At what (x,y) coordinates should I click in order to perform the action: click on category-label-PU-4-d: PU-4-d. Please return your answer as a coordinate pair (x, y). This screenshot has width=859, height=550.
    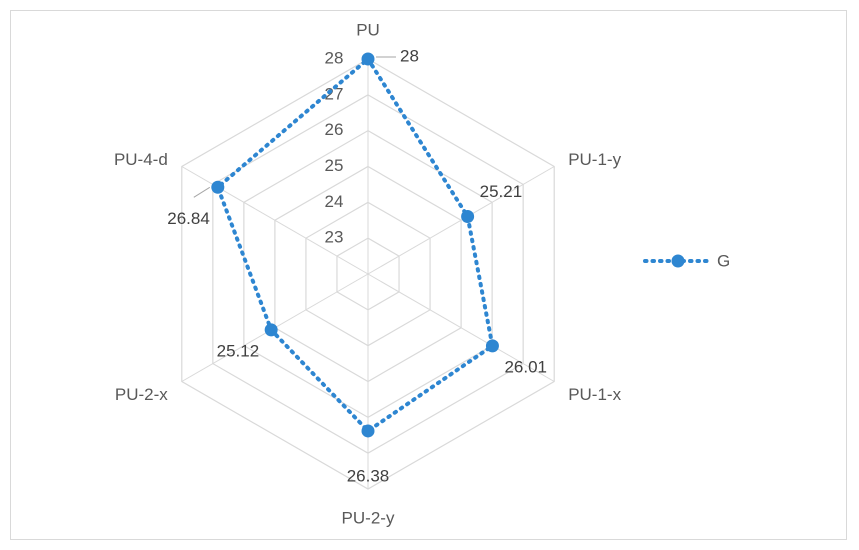
    Looking at the image, I should click on (141, 159).